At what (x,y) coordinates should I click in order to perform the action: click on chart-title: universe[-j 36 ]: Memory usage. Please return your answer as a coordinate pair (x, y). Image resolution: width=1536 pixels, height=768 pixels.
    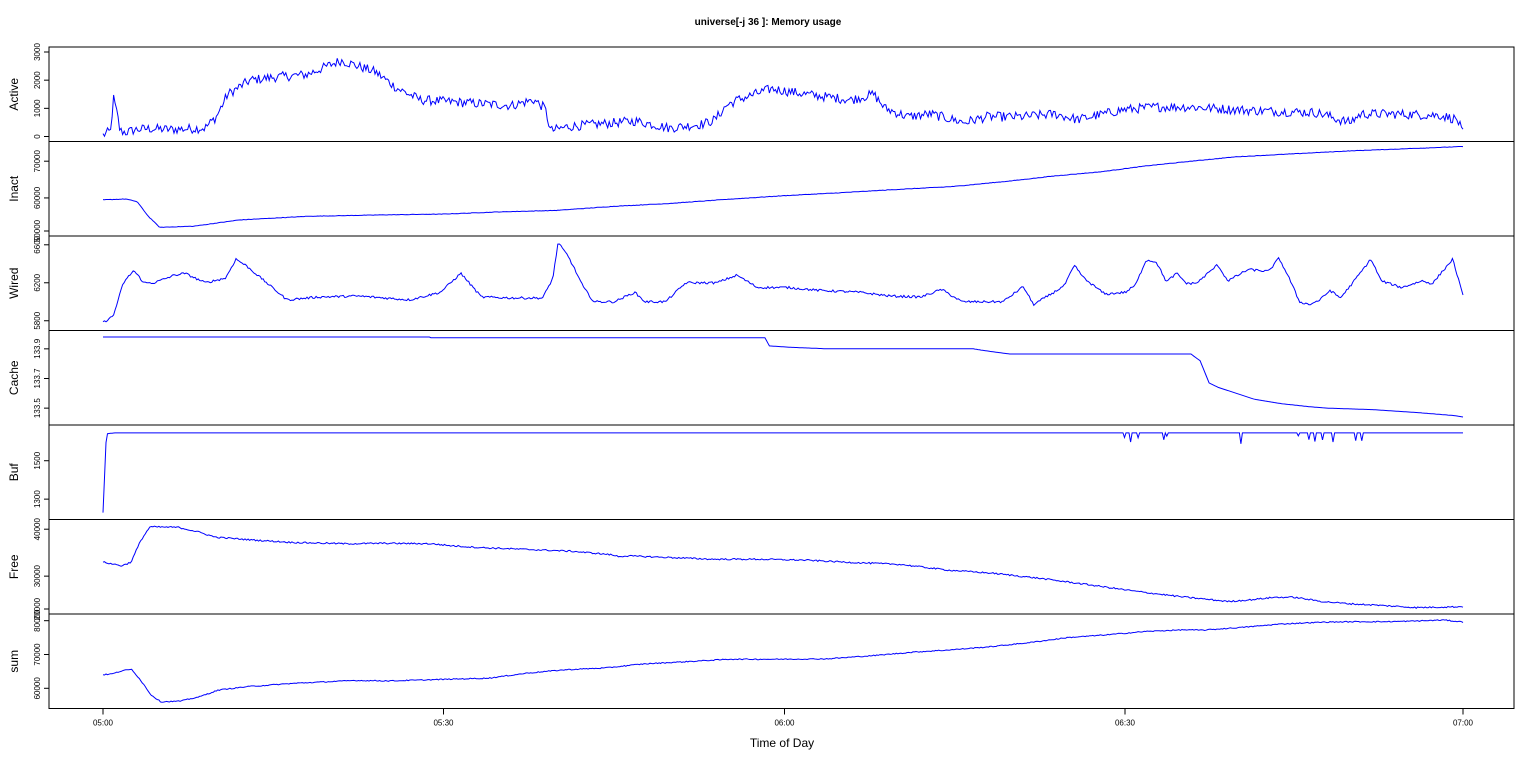
    Looking at the image, I should click on (768, 22).